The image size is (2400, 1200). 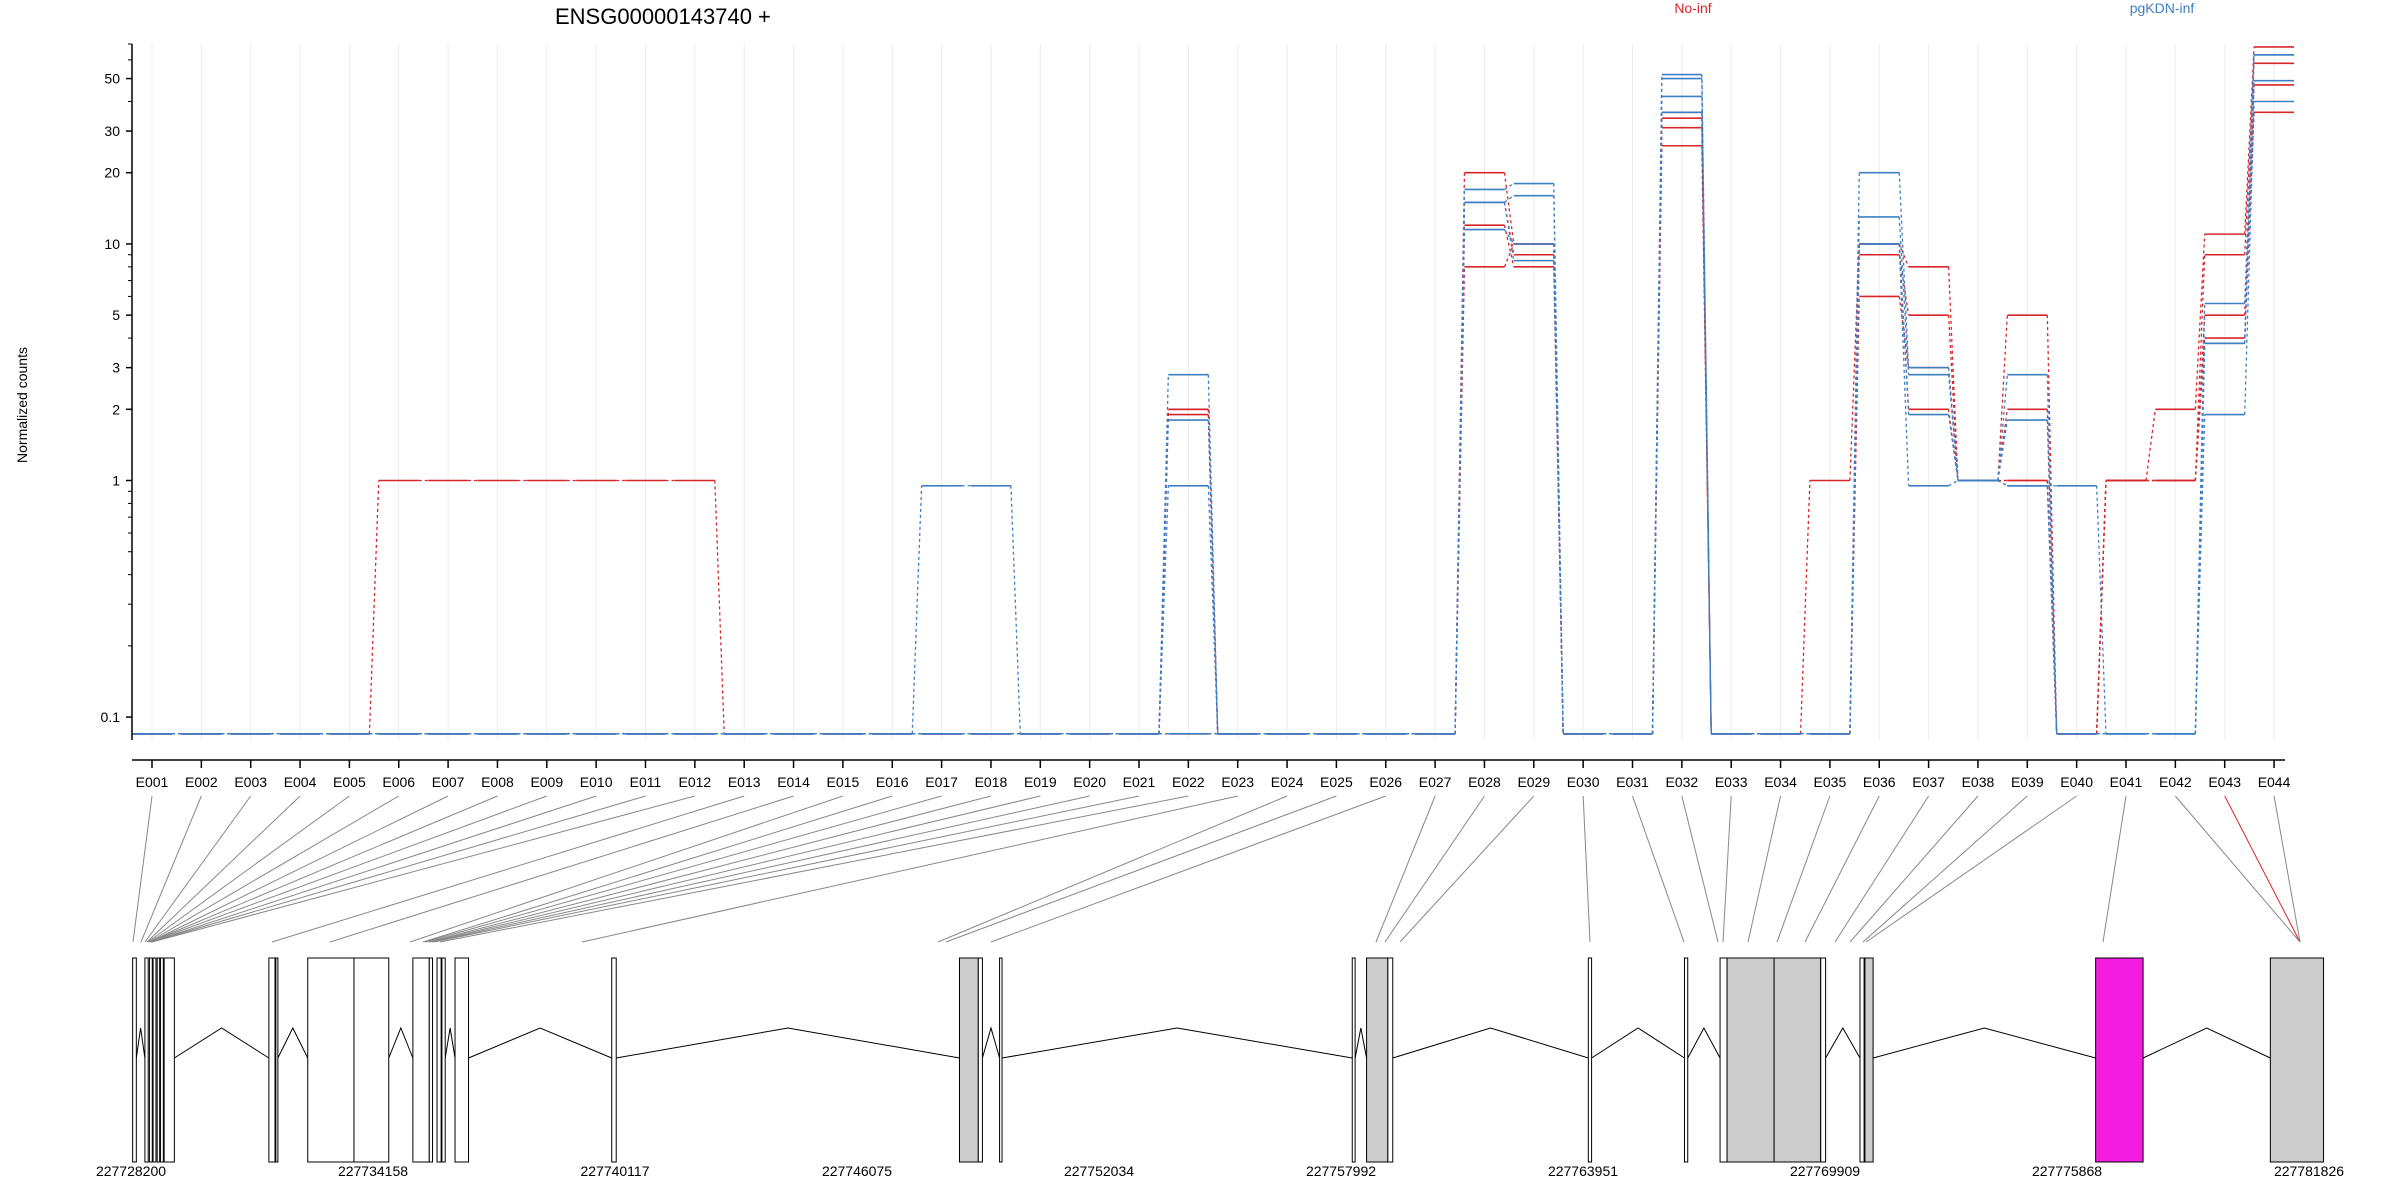 What do you see at coordinates (1583, 1171) in the screenshot?
I see `coordinate-label: 227763951` at bounding box center [1583, 1171].